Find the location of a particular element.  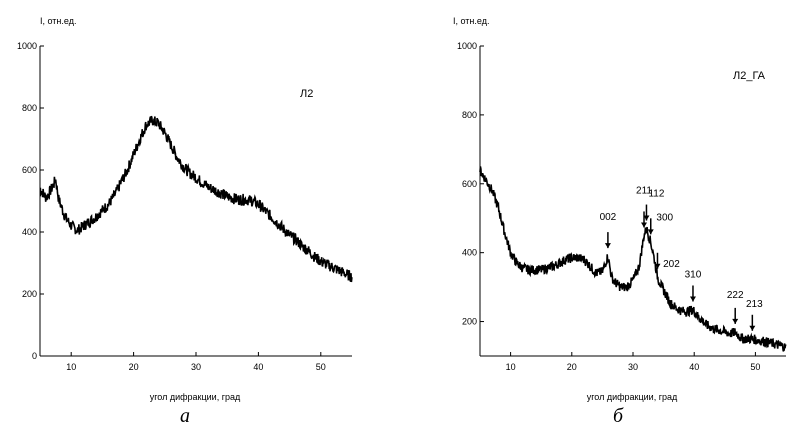

panel-a-caption: а is located at coordinates (185, 416).